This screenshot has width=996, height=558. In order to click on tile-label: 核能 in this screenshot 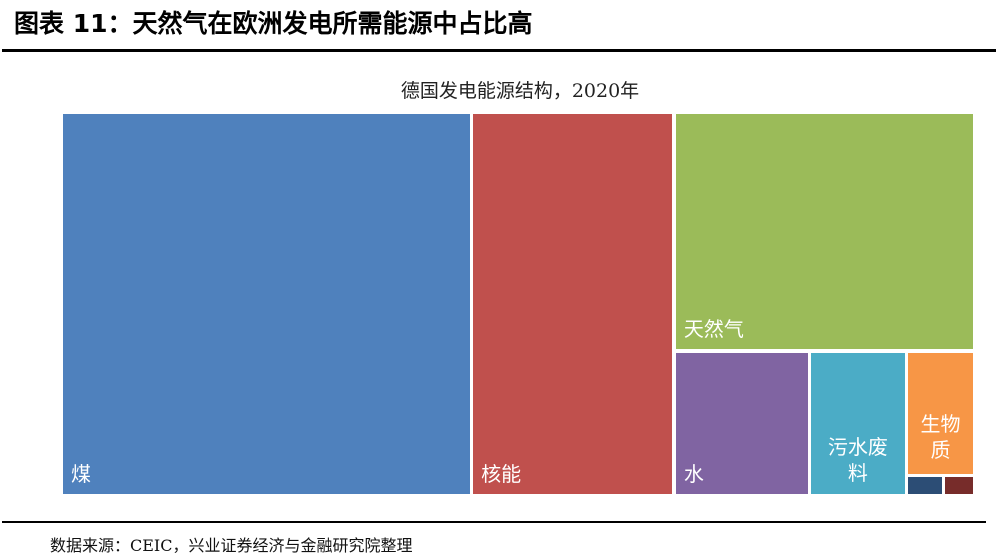, I will do `click(501, 474)`.